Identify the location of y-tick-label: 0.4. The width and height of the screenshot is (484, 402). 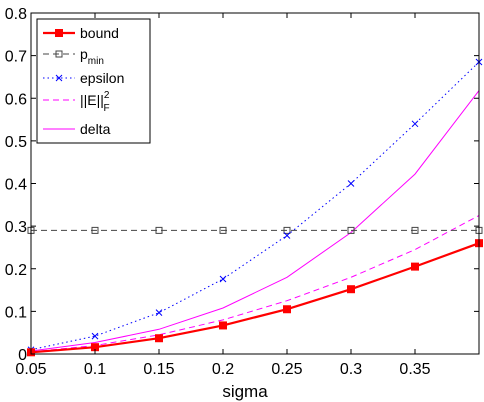
(16, 185).